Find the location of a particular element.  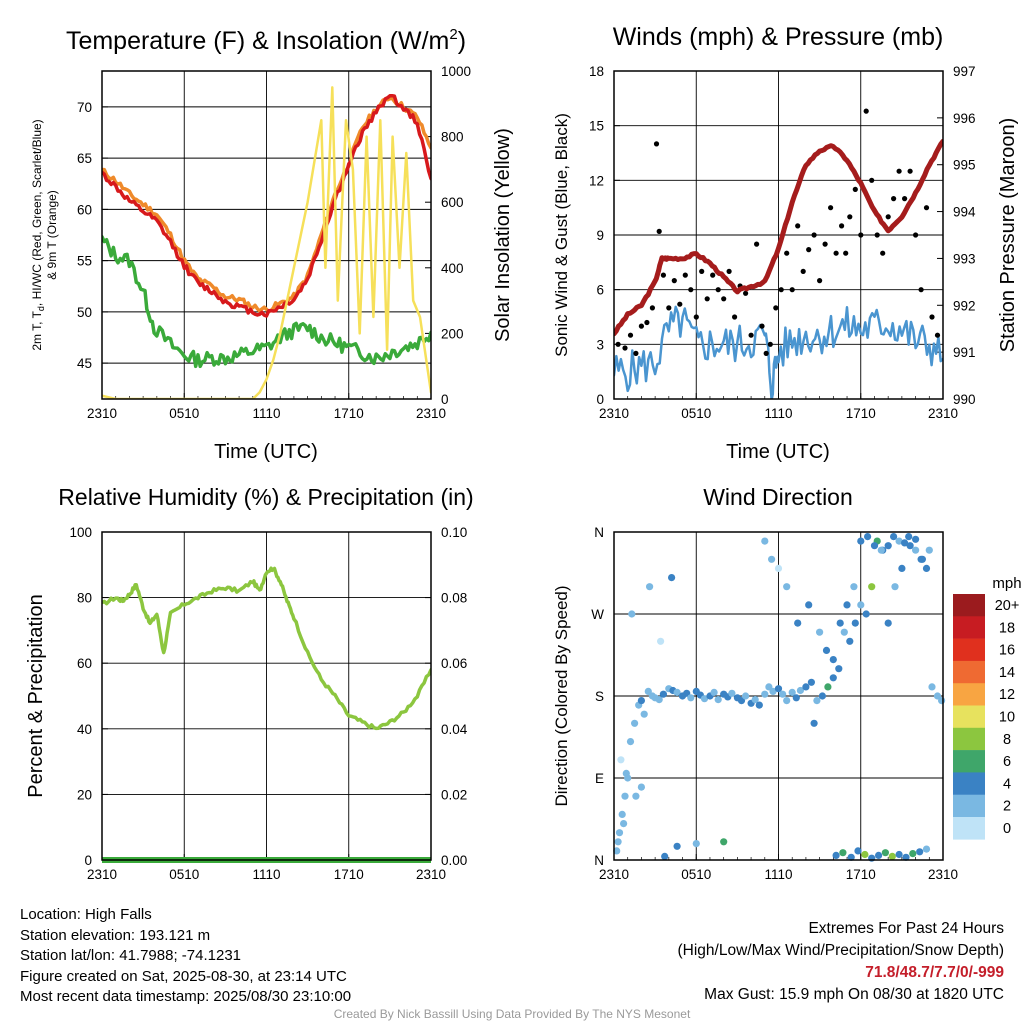

temp-y2tick-label: 400 is located at coordinates (452, 268).